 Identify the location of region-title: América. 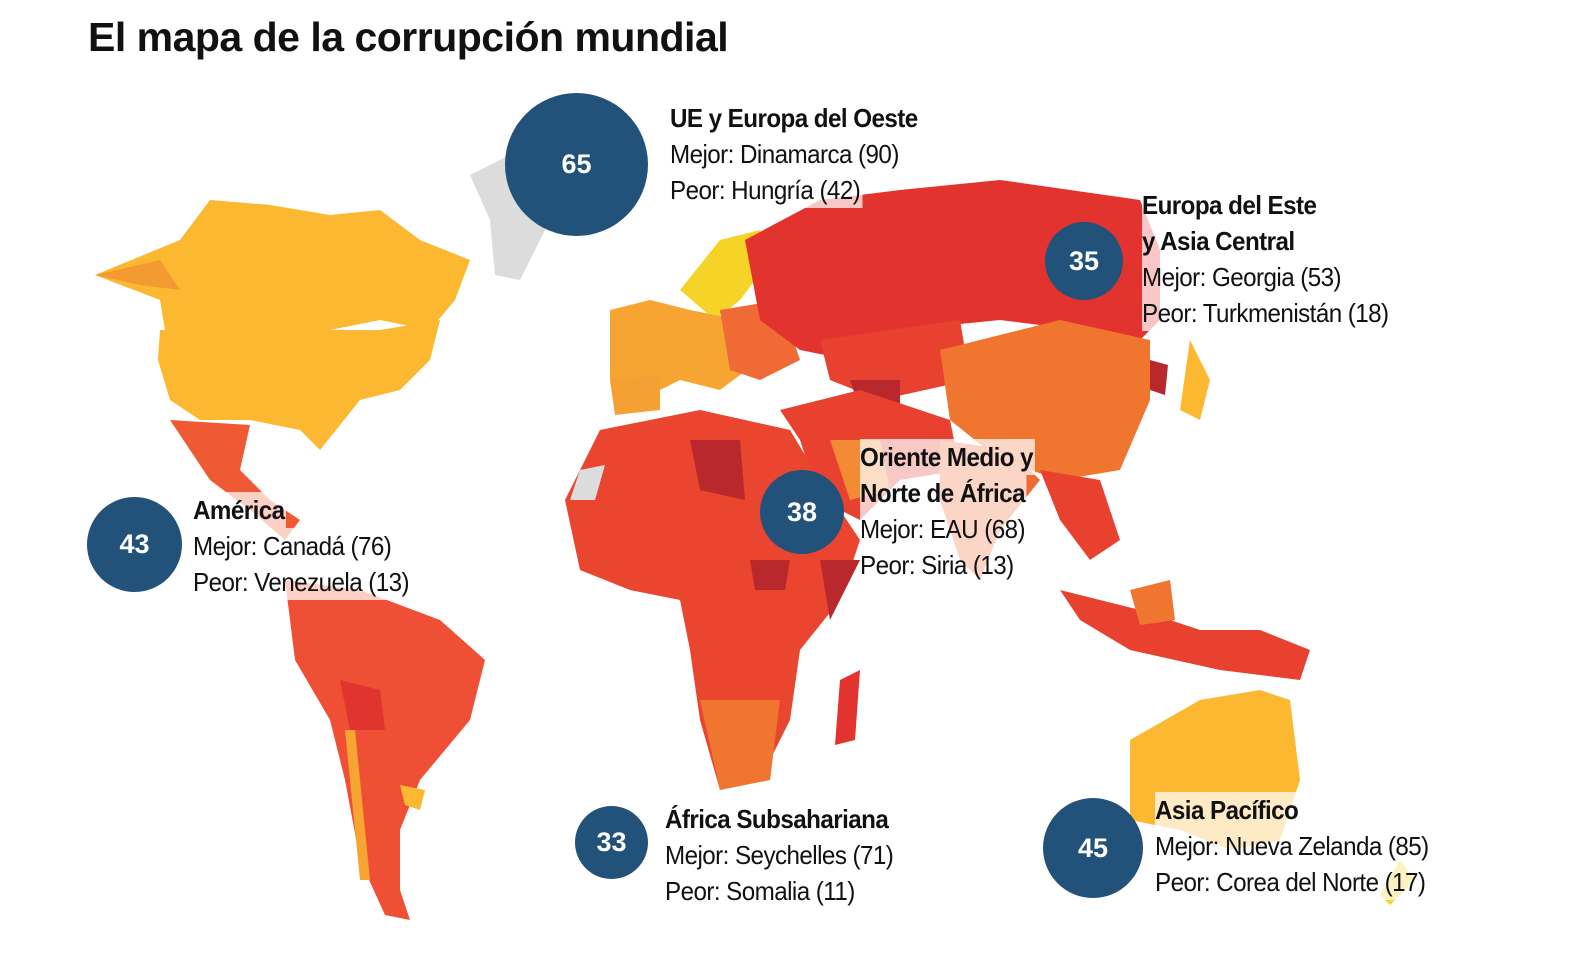
(240, 510).